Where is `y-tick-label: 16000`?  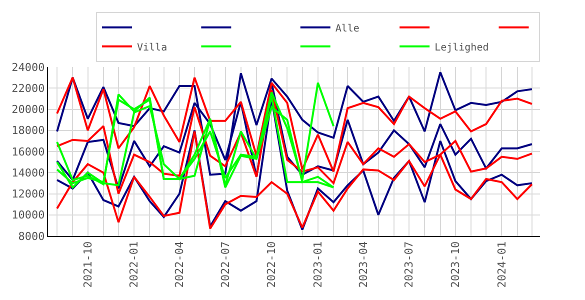
y-tick-label: 16000 is located at coordinates (28, 151).